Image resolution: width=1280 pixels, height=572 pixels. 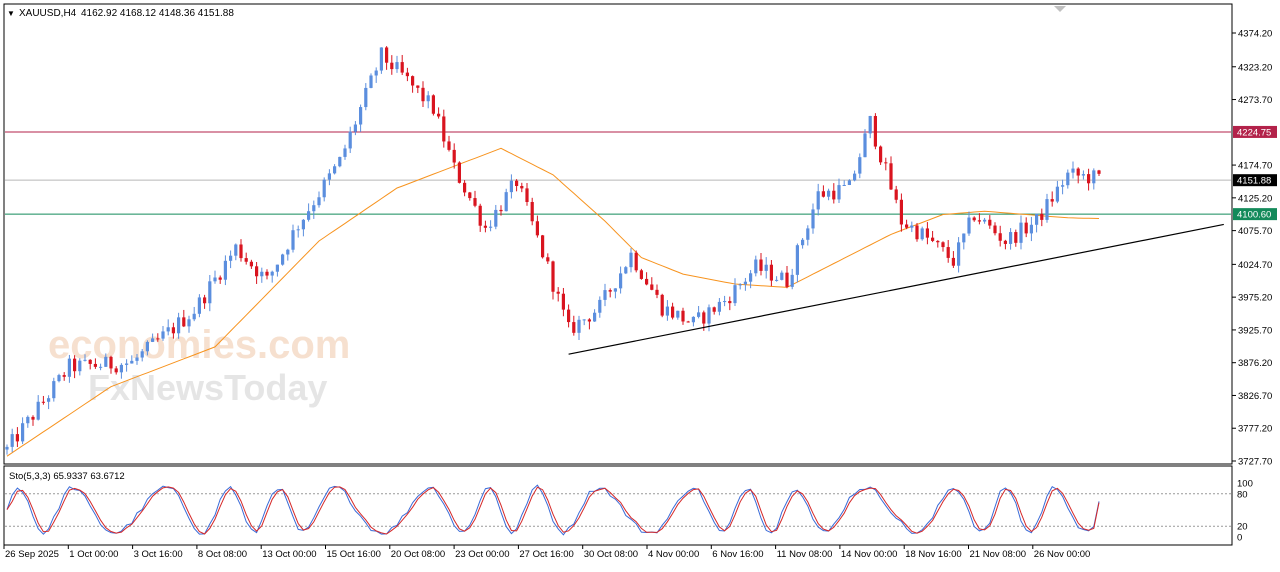 I want to click on chart-shift-marker, so click(x=1060, y=9).